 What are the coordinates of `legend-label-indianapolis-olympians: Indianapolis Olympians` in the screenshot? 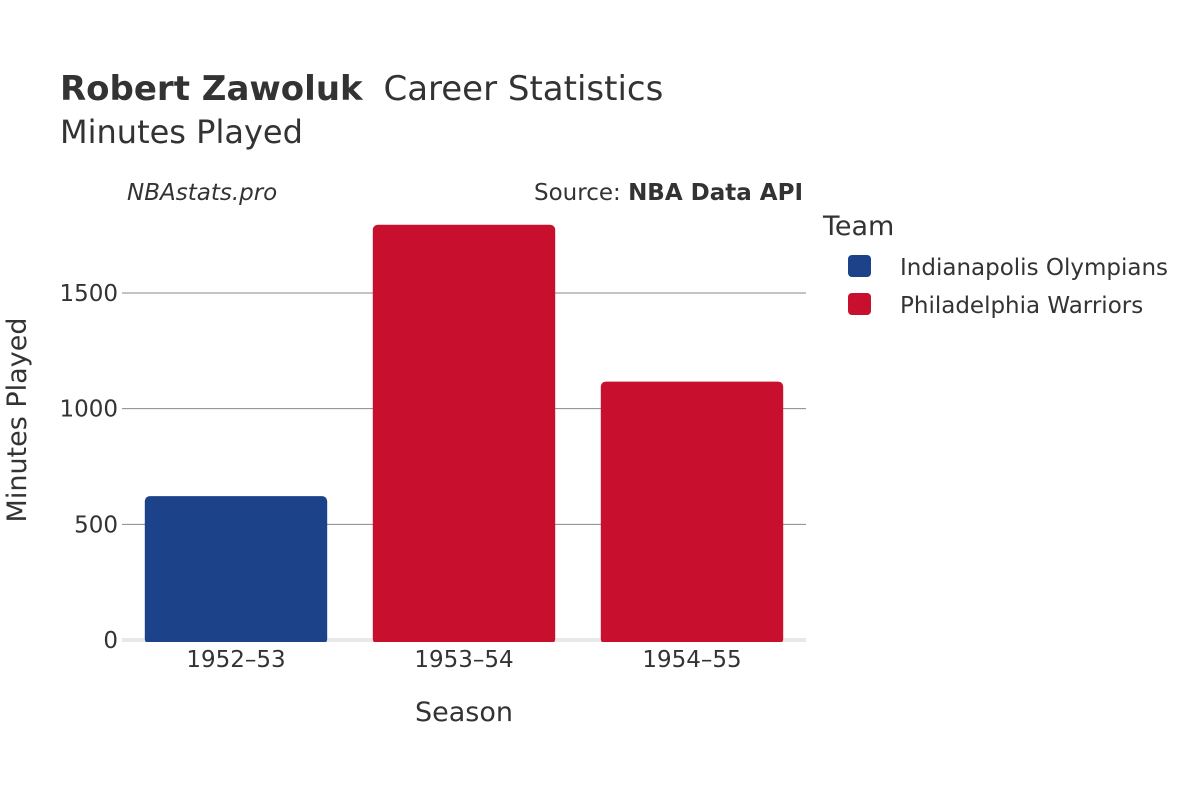 It's located at (1034, 268).